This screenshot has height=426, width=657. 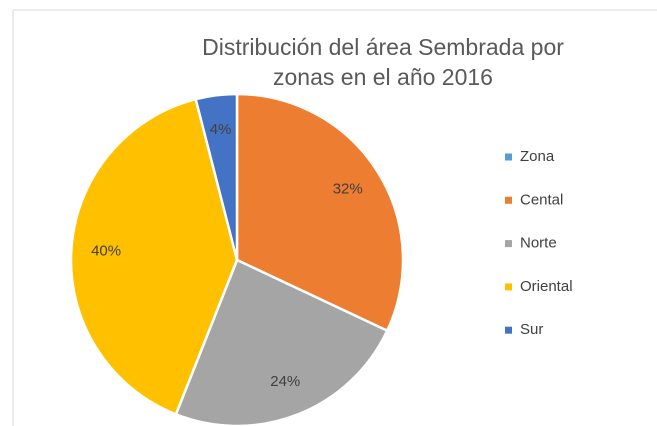 What do you see at coordinates (383, 47) in the screenshot?
I see `chart-title: Distribución del área Sembrada por` at bounding box center [383, 47].